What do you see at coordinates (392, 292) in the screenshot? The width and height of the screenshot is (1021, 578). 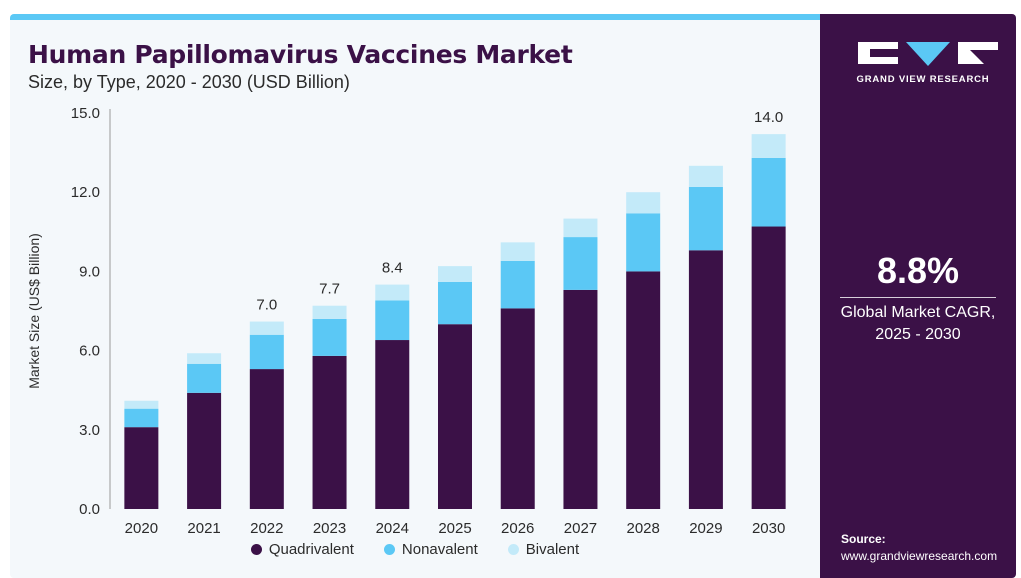 I see `bar-bivalent-2024` at bounding box center [392, 292].